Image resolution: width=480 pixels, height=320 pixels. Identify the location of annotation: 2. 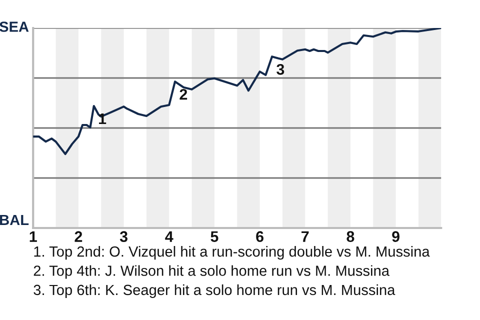
(184, 94).